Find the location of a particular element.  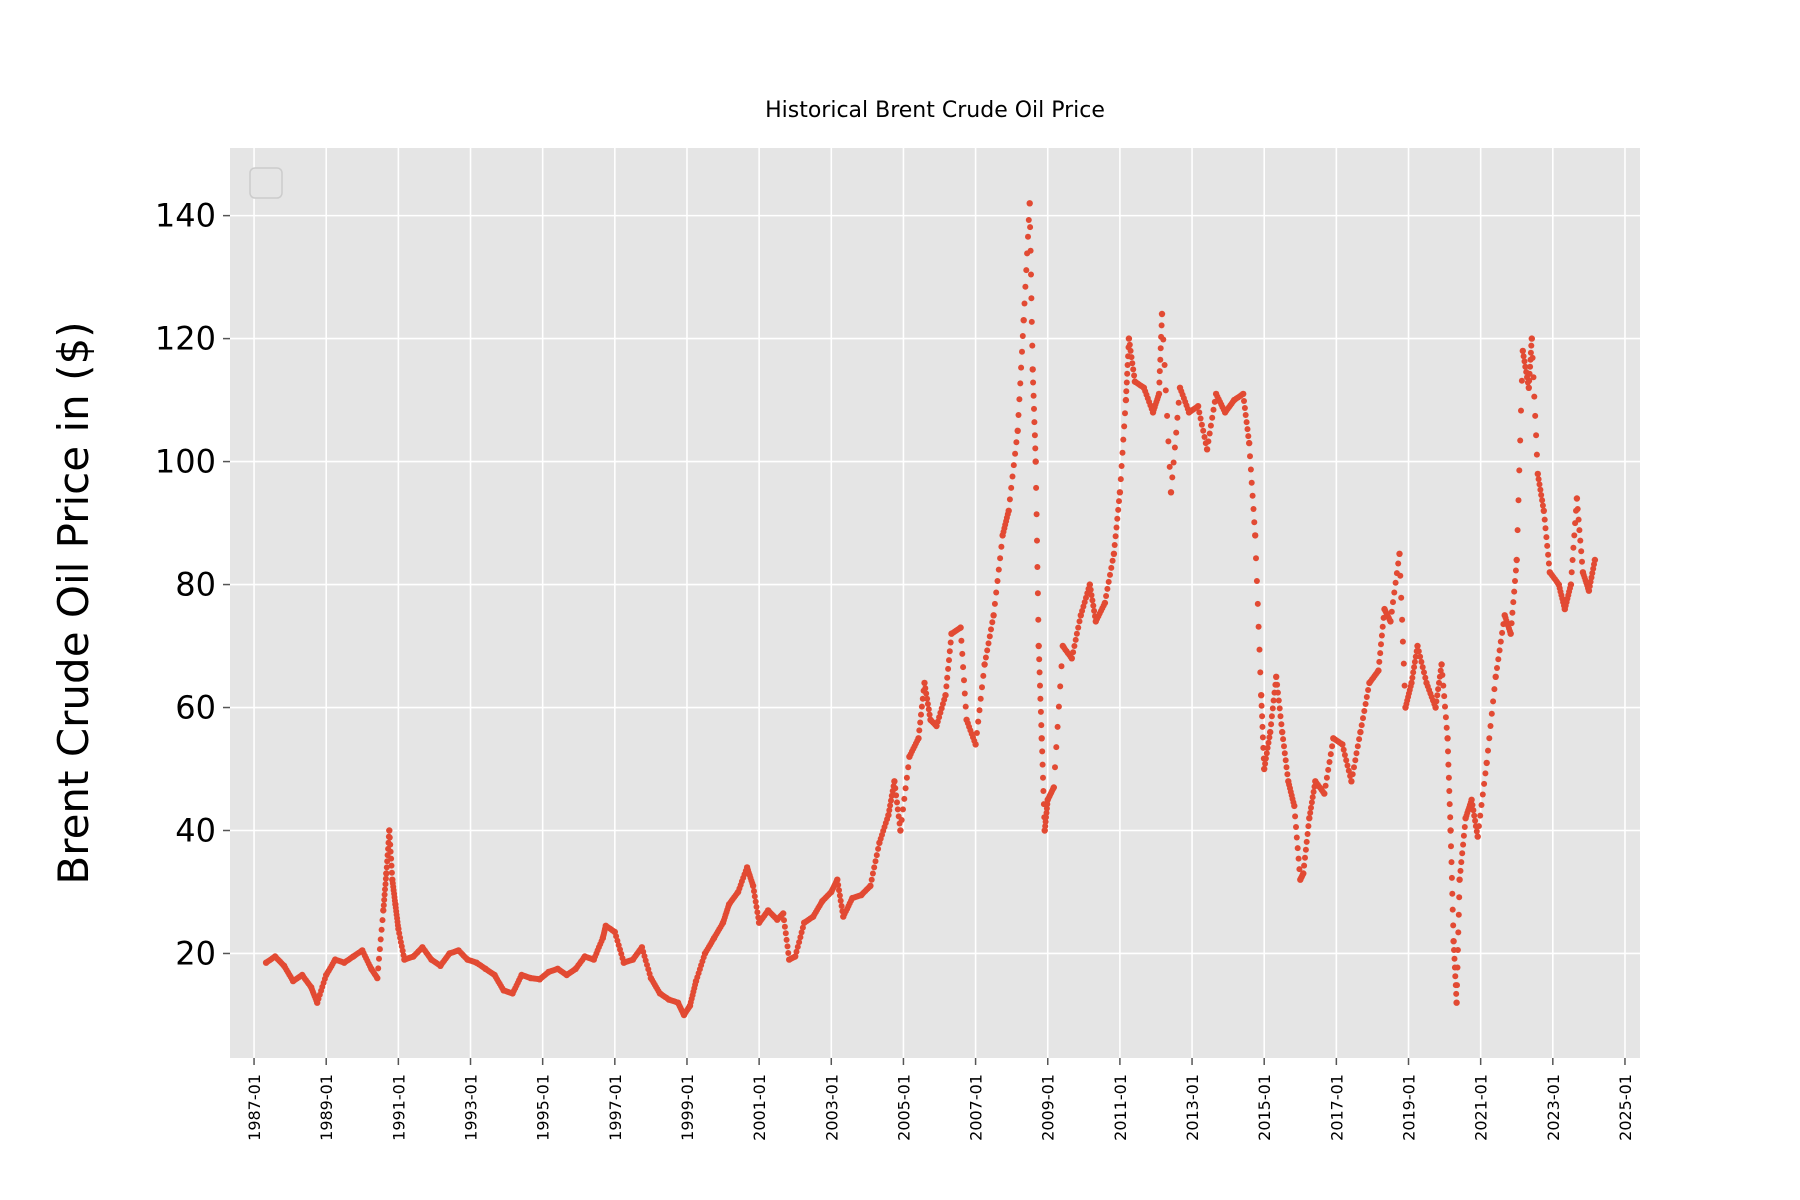

x-tick-label: 2001-01 is located at coordinates (759, 1107).